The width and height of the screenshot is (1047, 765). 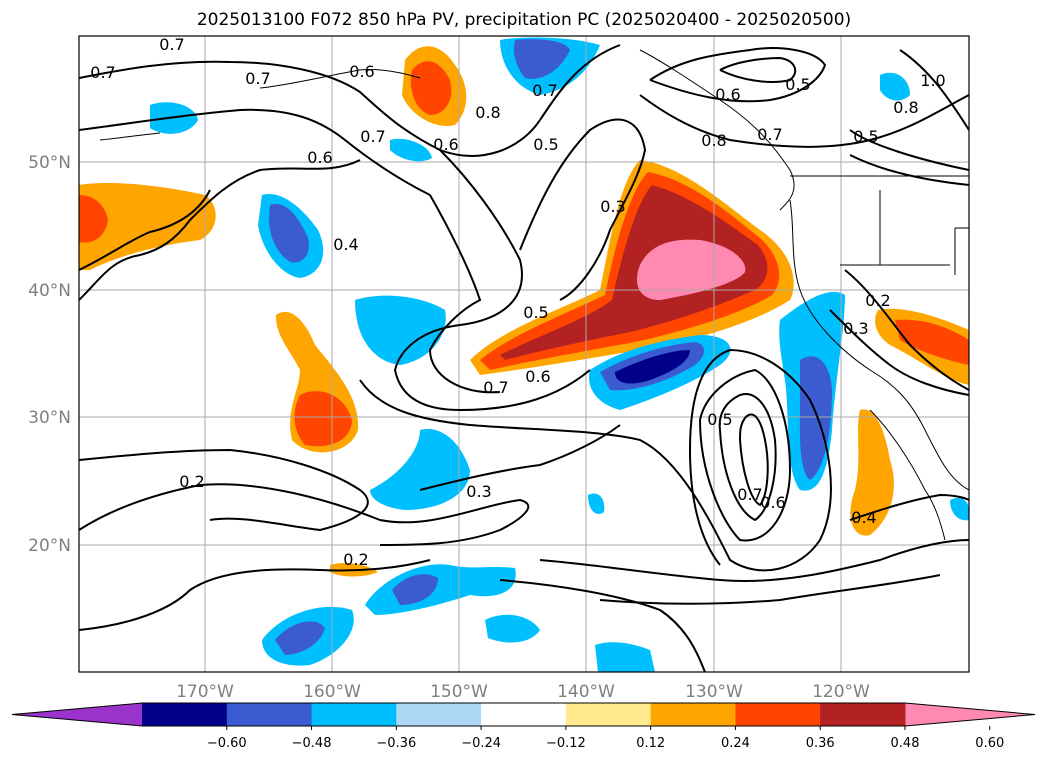 I want to click on negative-anomaly-cyan-small3, so click(x=895, y=86).